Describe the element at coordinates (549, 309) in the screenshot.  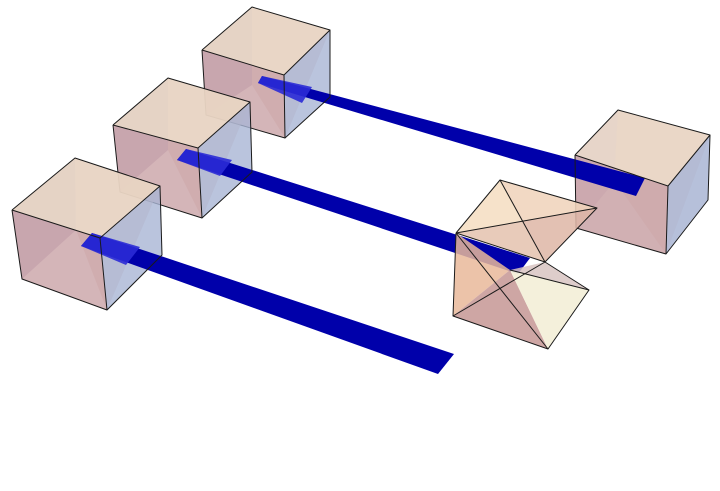
I see `lower-tetrahedron-front-right-face` at that location.